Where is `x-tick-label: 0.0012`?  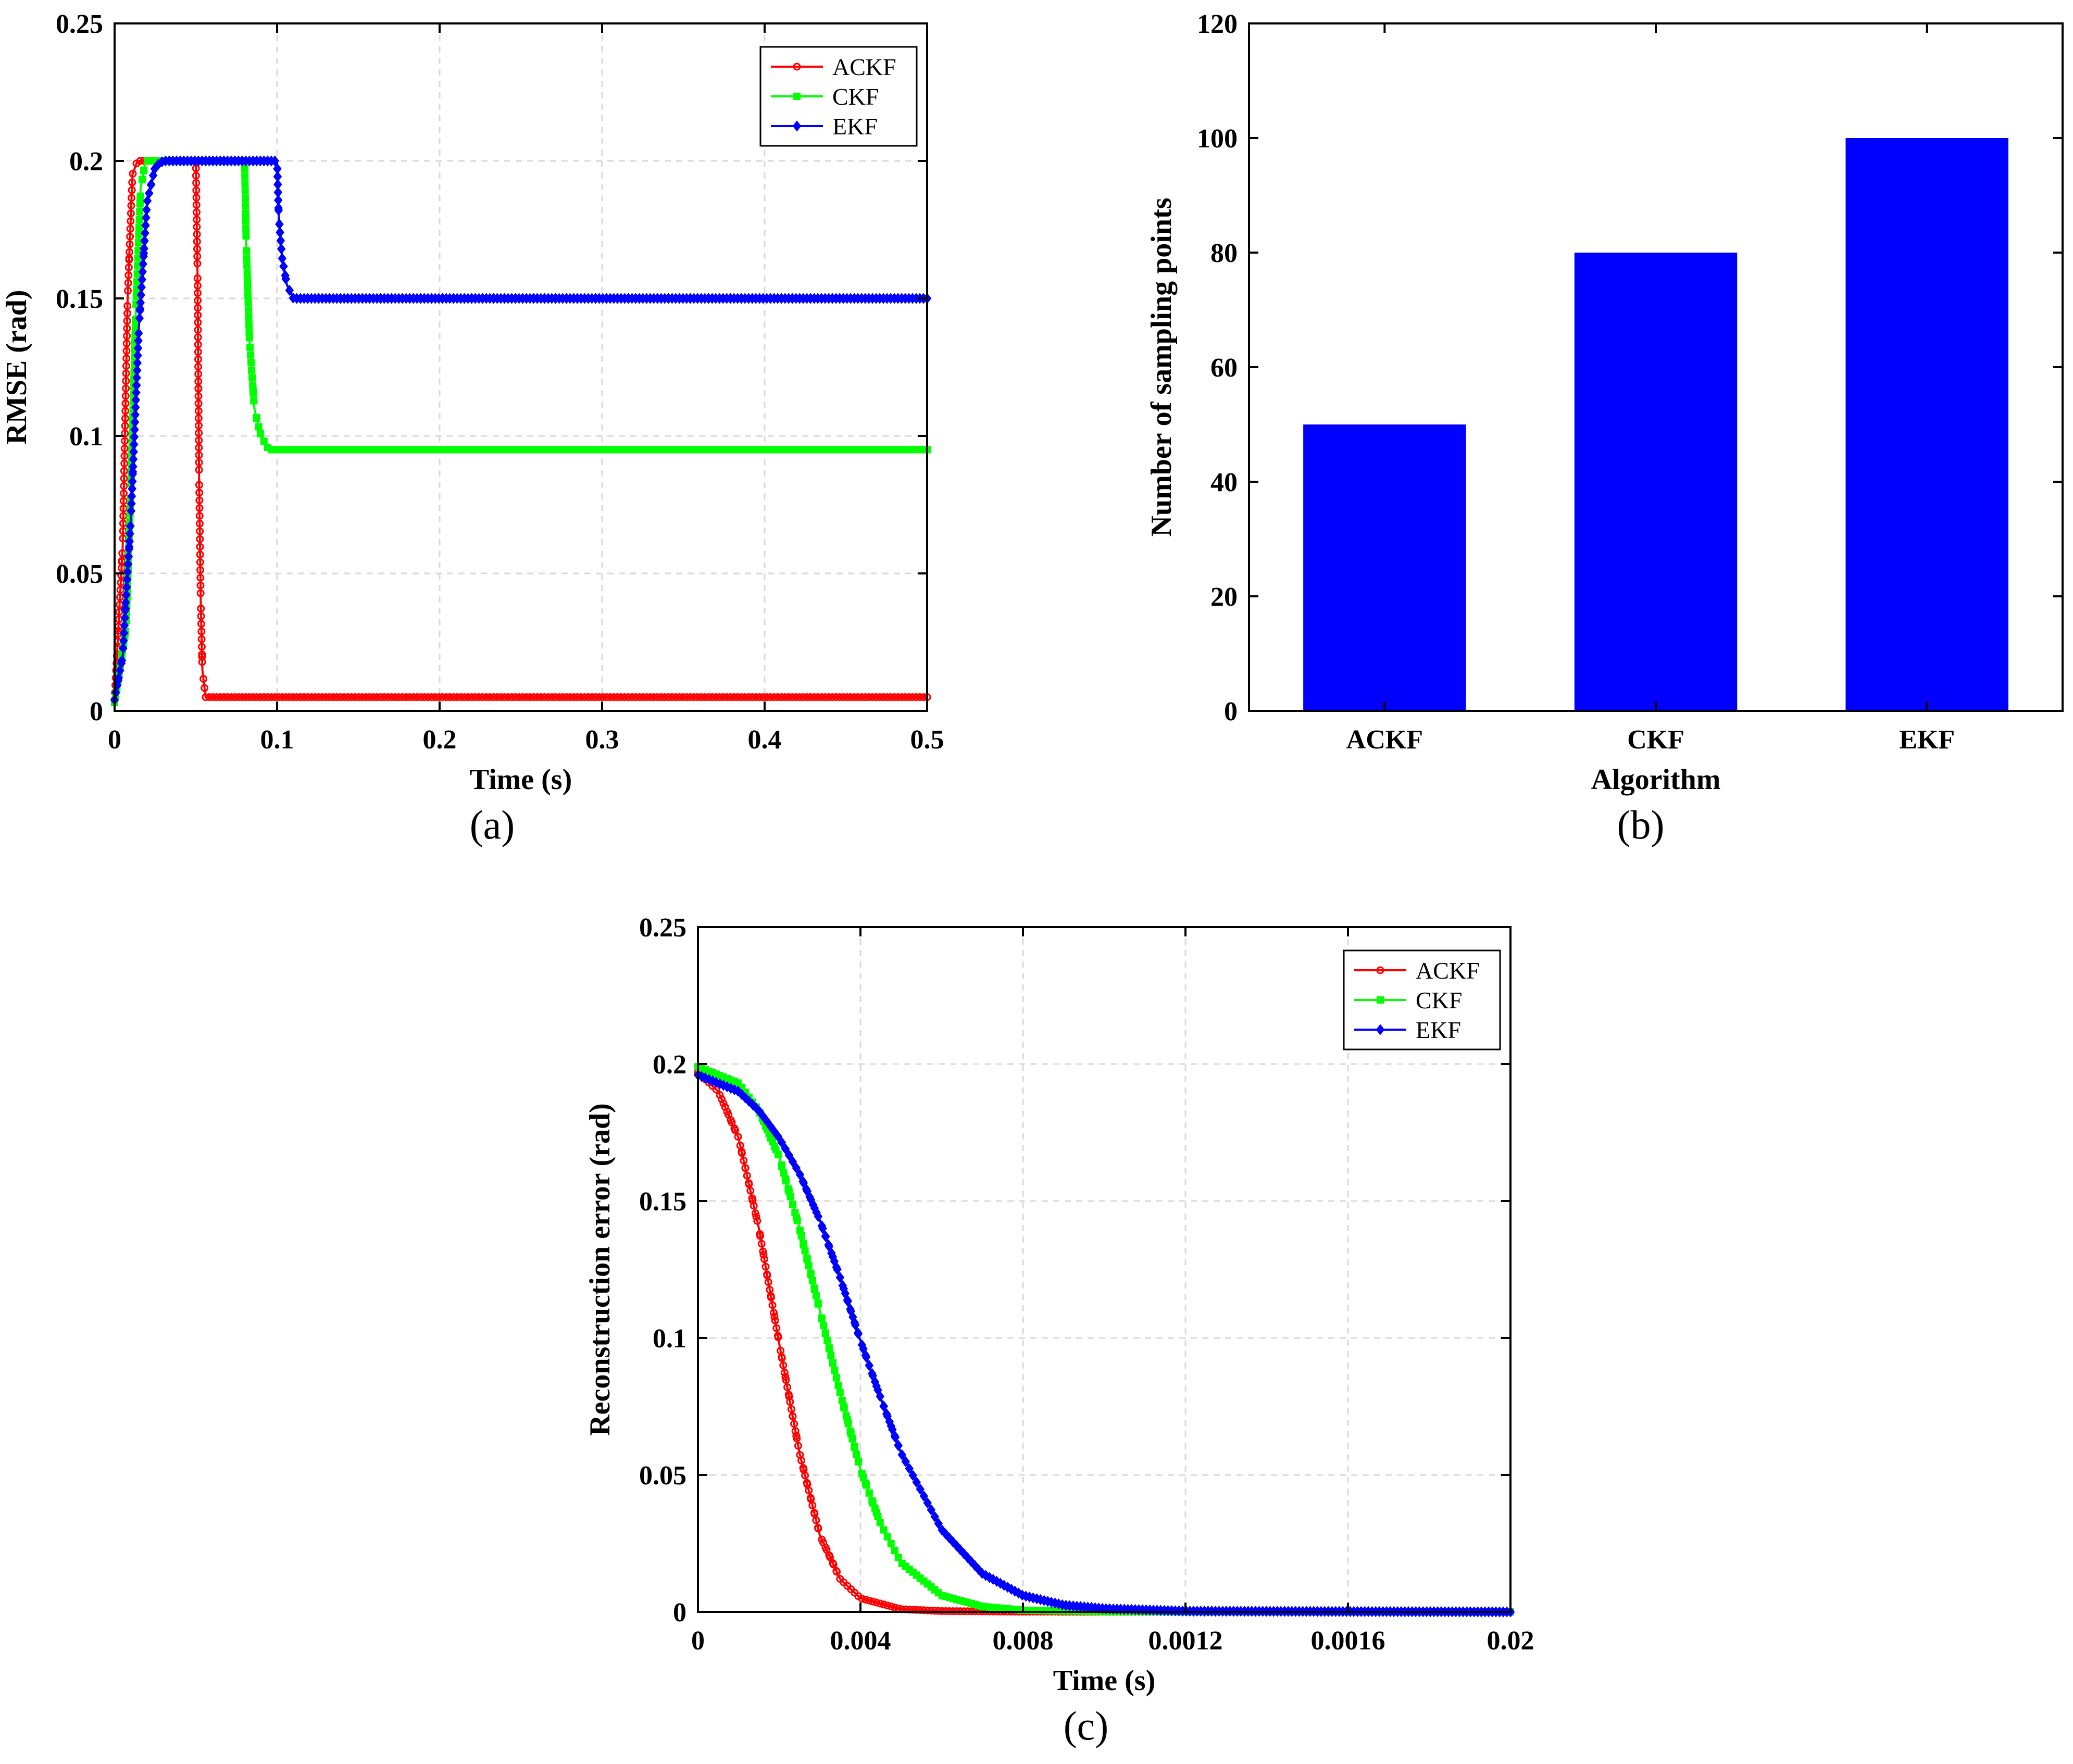
x-tick-label: 0.0012 is located at coordinates (1186, 1641).